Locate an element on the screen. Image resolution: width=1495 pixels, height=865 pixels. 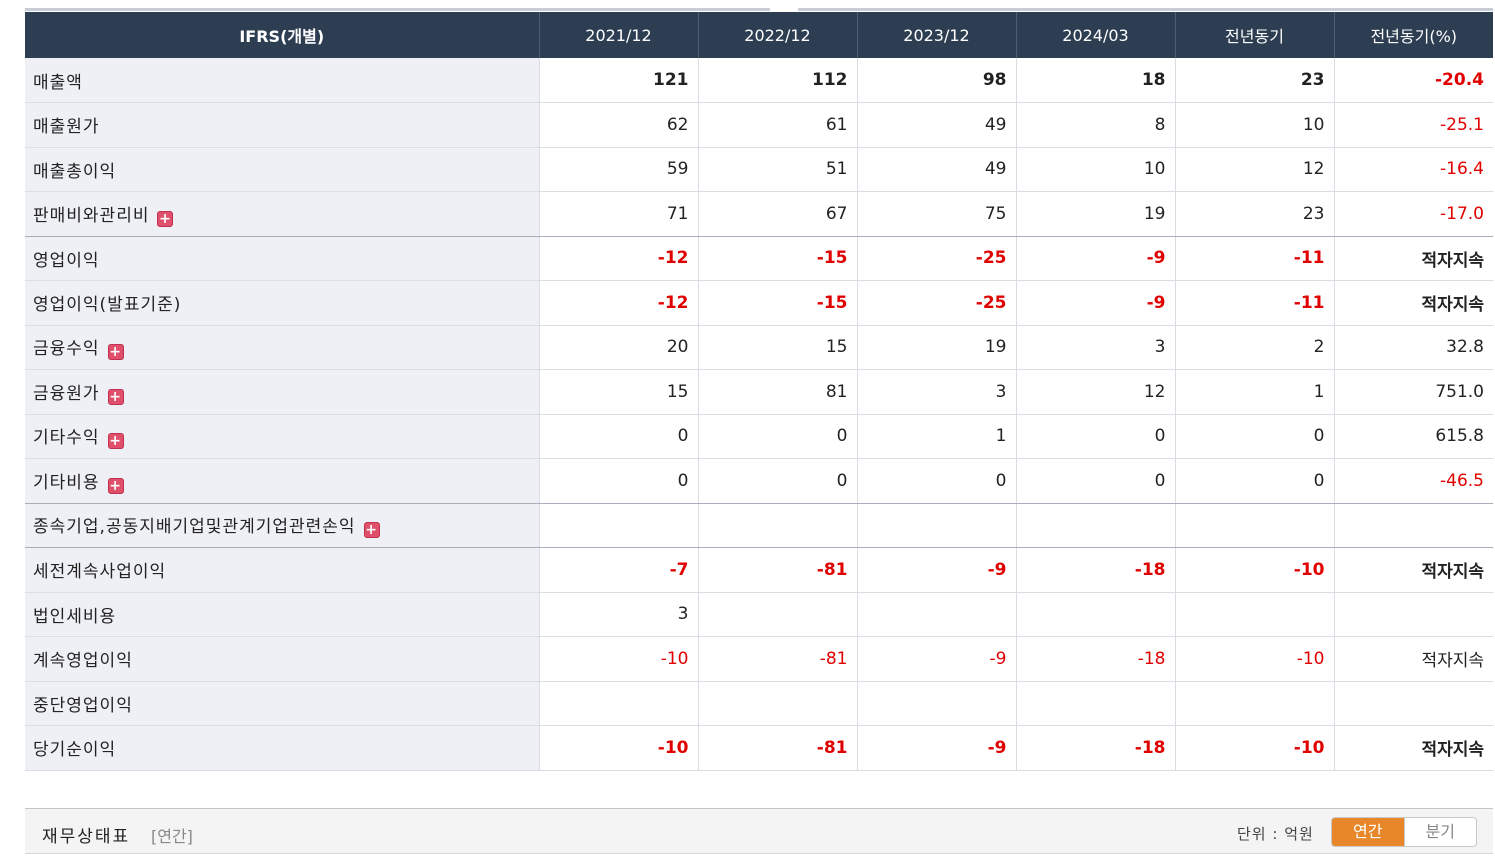
table-row: 판매비와관리비 +71 67 75 19 23 -17.0 is located at coordinates (759, 214).